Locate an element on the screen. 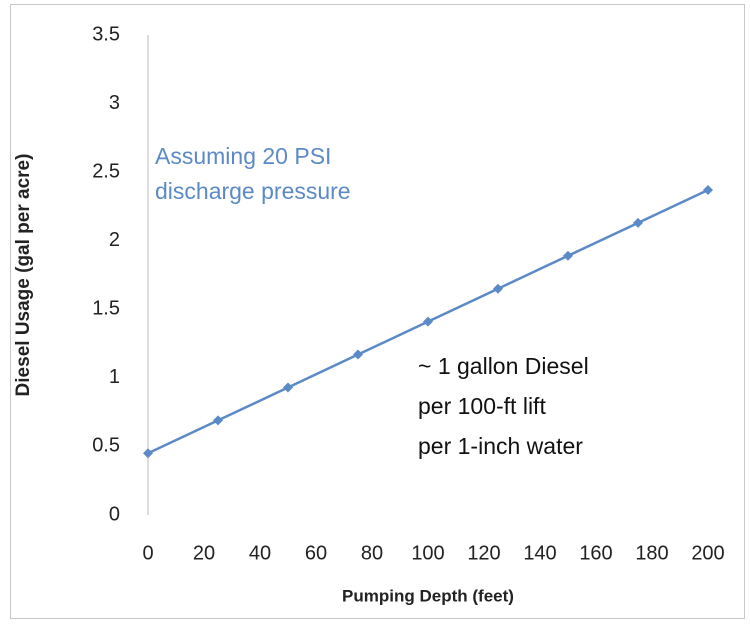 The image size is (750, 624). annotation: Assuming 20 PSI is located at coordinates (243, 156).